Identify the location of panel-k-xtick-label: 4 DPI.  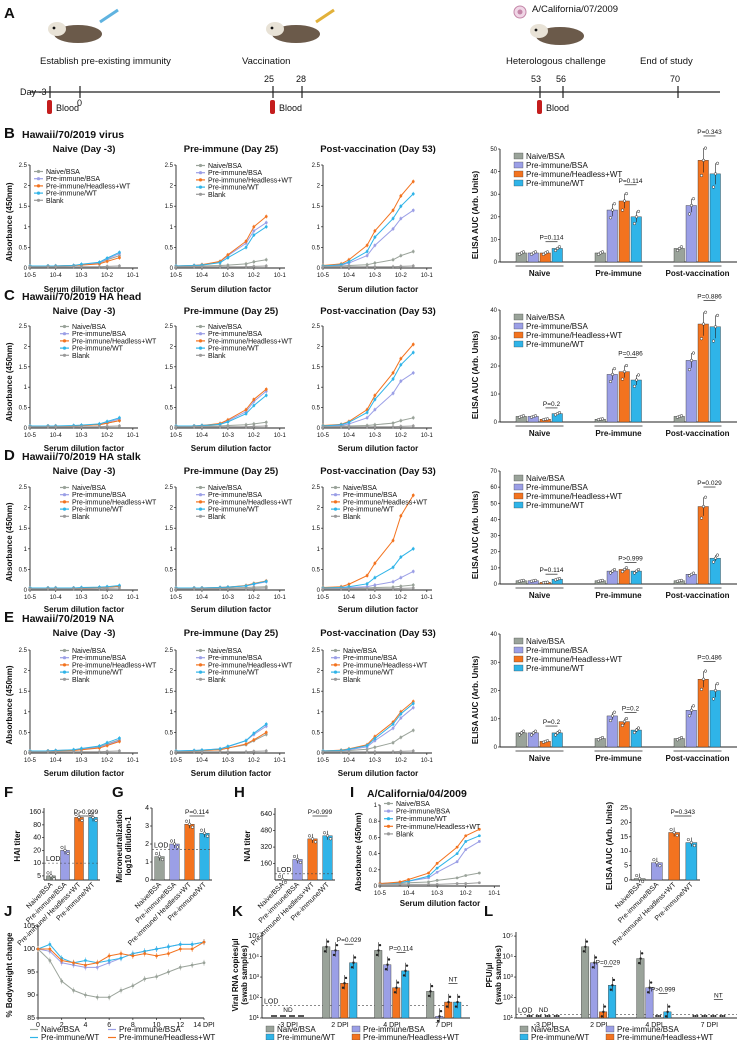
(392, 1025).